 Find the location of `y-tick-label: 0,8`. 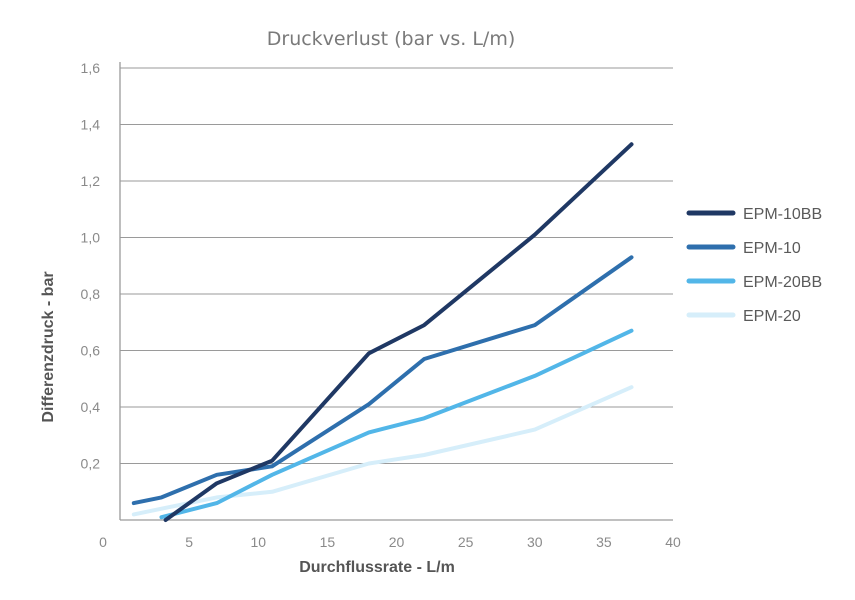

y-tick-label: 0,8 is located at coordinates (91, 294).